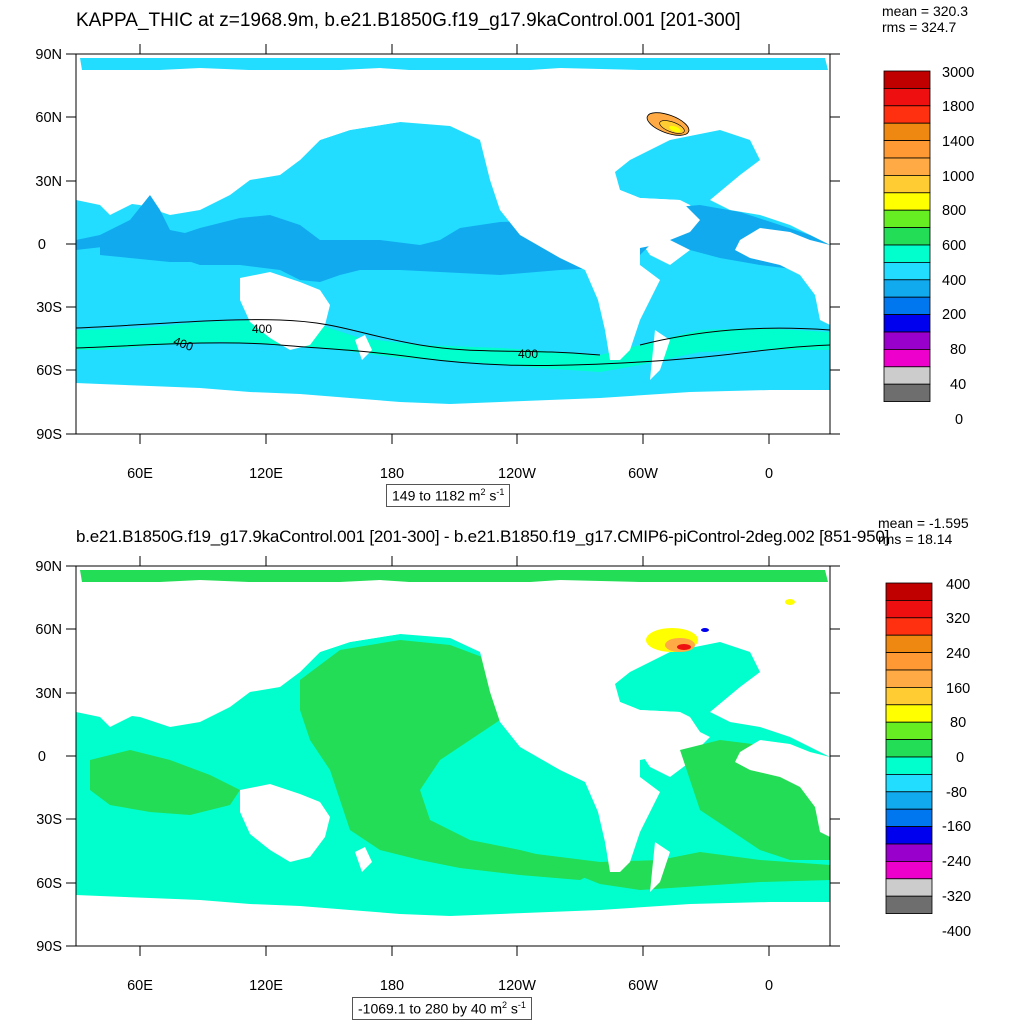  I want to click on p1-cb-label-3: 1000, so click(958, 177).